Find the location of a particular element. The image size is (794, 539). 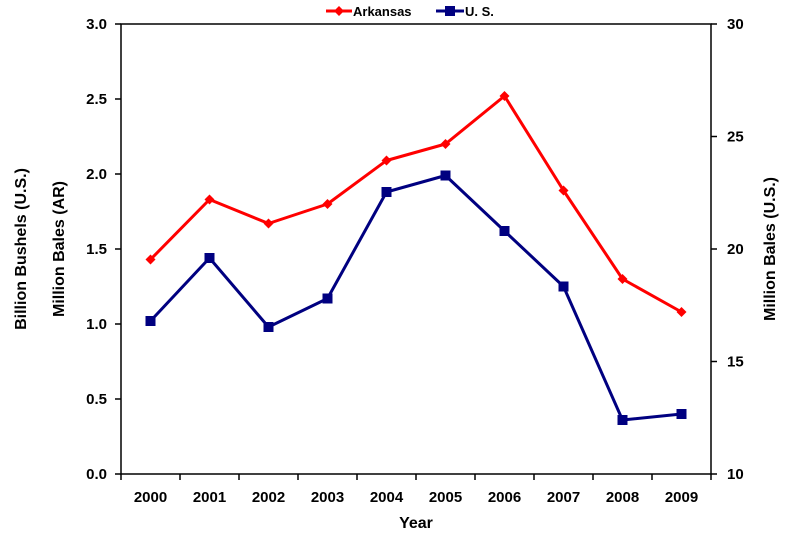

x-tick-label: 2006 is located at coordinates (504, 497).